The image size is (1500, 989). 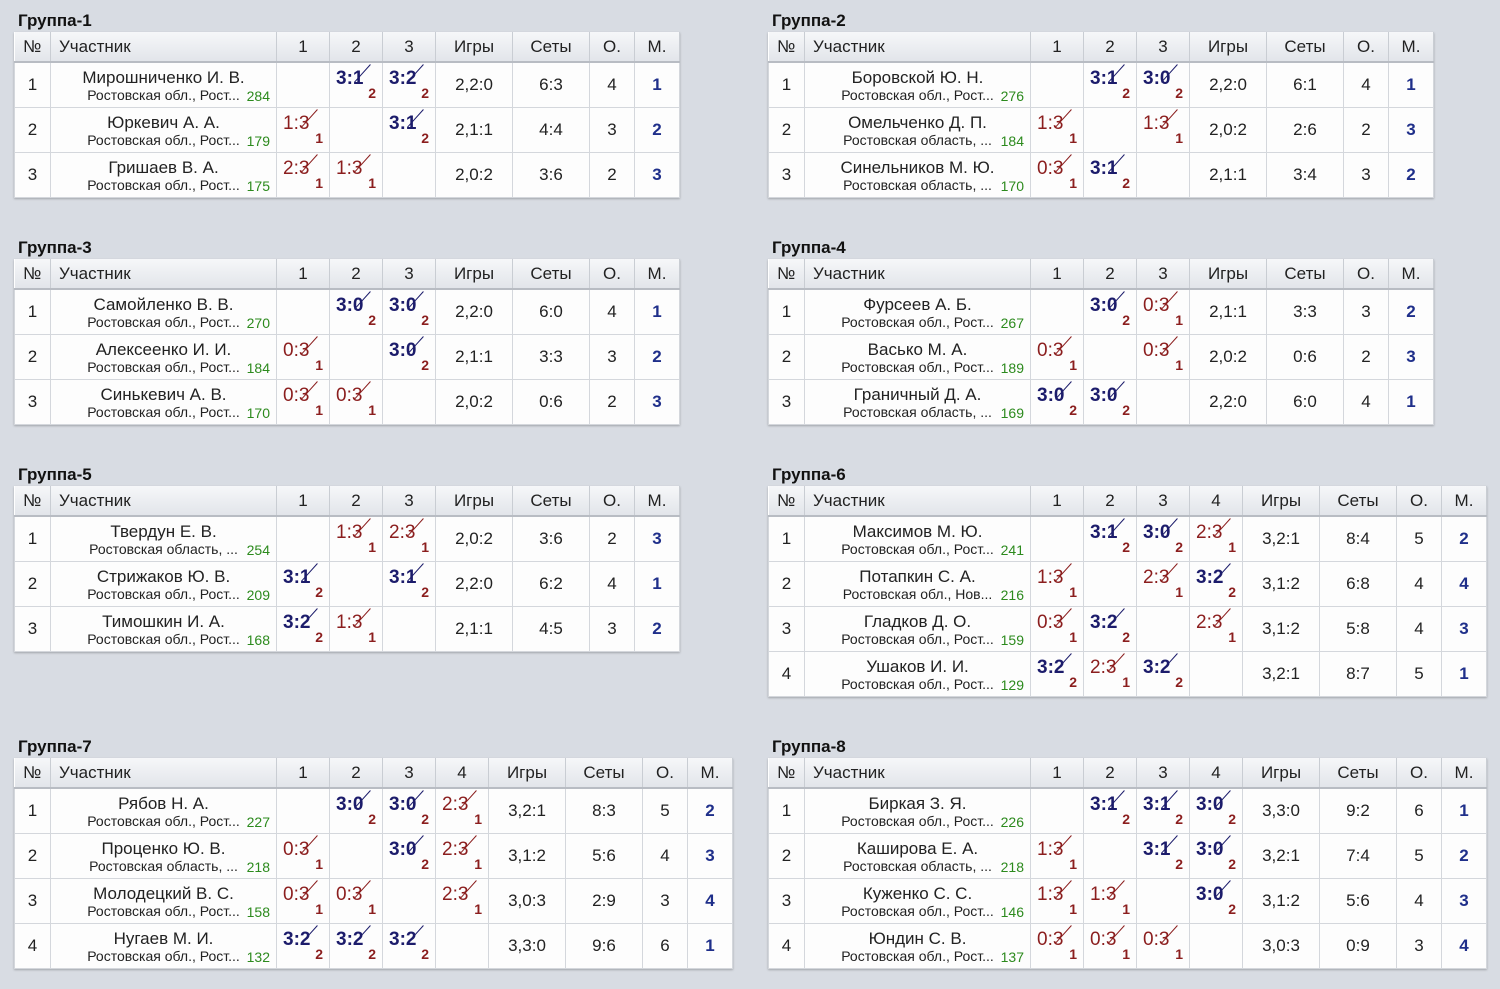 What do you see at coordinates (917, 349) in the screenshot?
I see `participant-name: Васько М. А.` at bounding box center [917, 349].